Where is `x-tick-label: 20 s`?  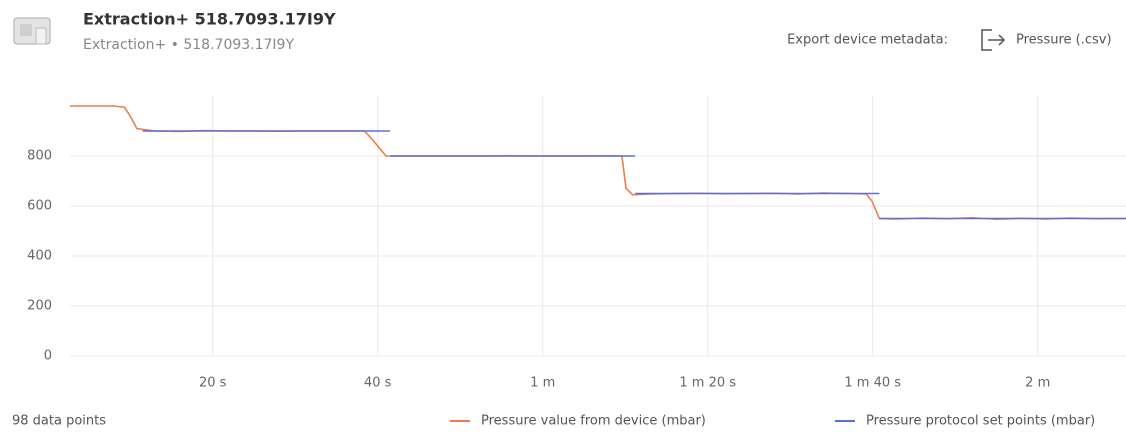 x-tick-label: 20 s is located at coordinates (213, 383).